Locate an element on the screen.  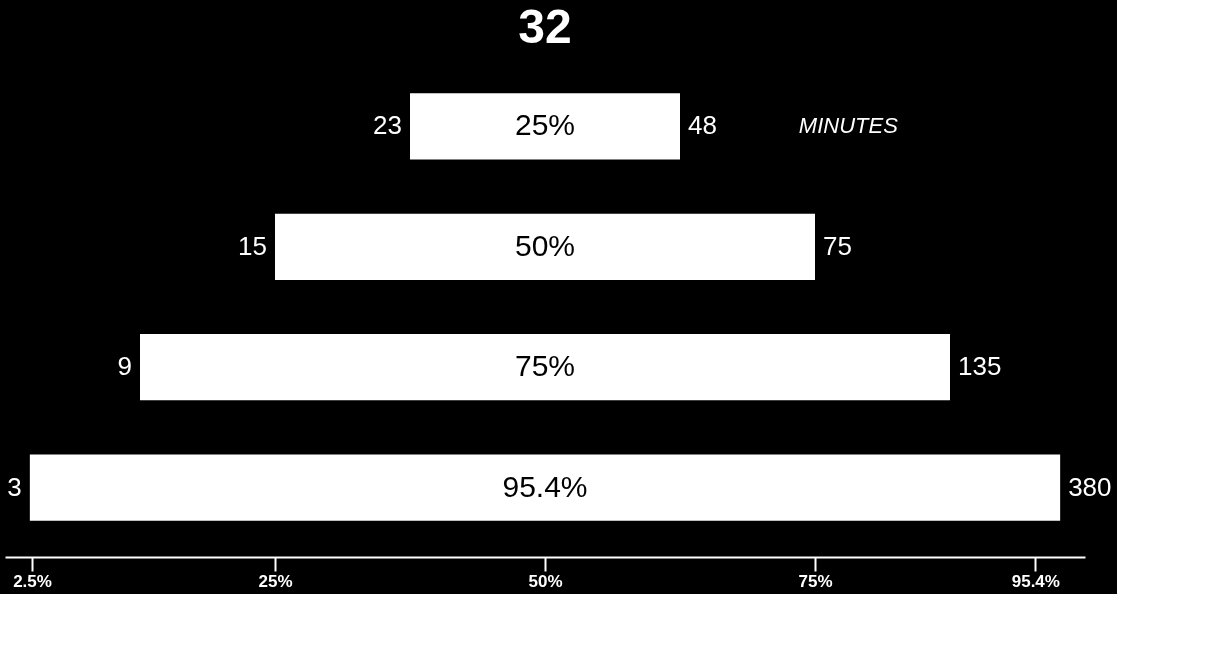
annotation: 48 is located at coordinates (702, 125).